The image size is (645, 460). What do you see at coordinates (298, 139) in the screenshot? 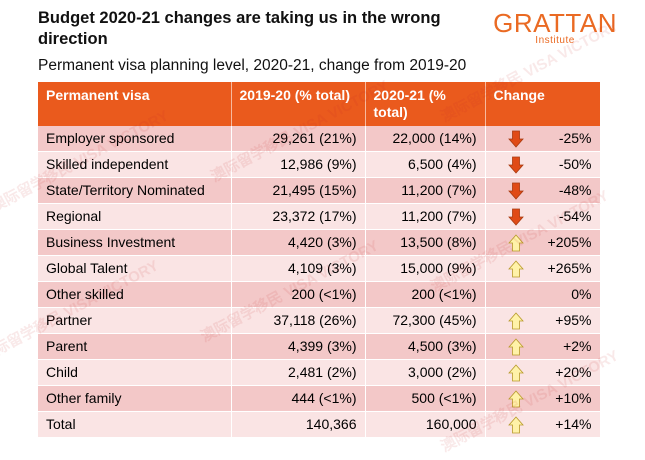
I see `value-2019-20-cell: 29,261 (21%)` at bounding box center [298, 139].